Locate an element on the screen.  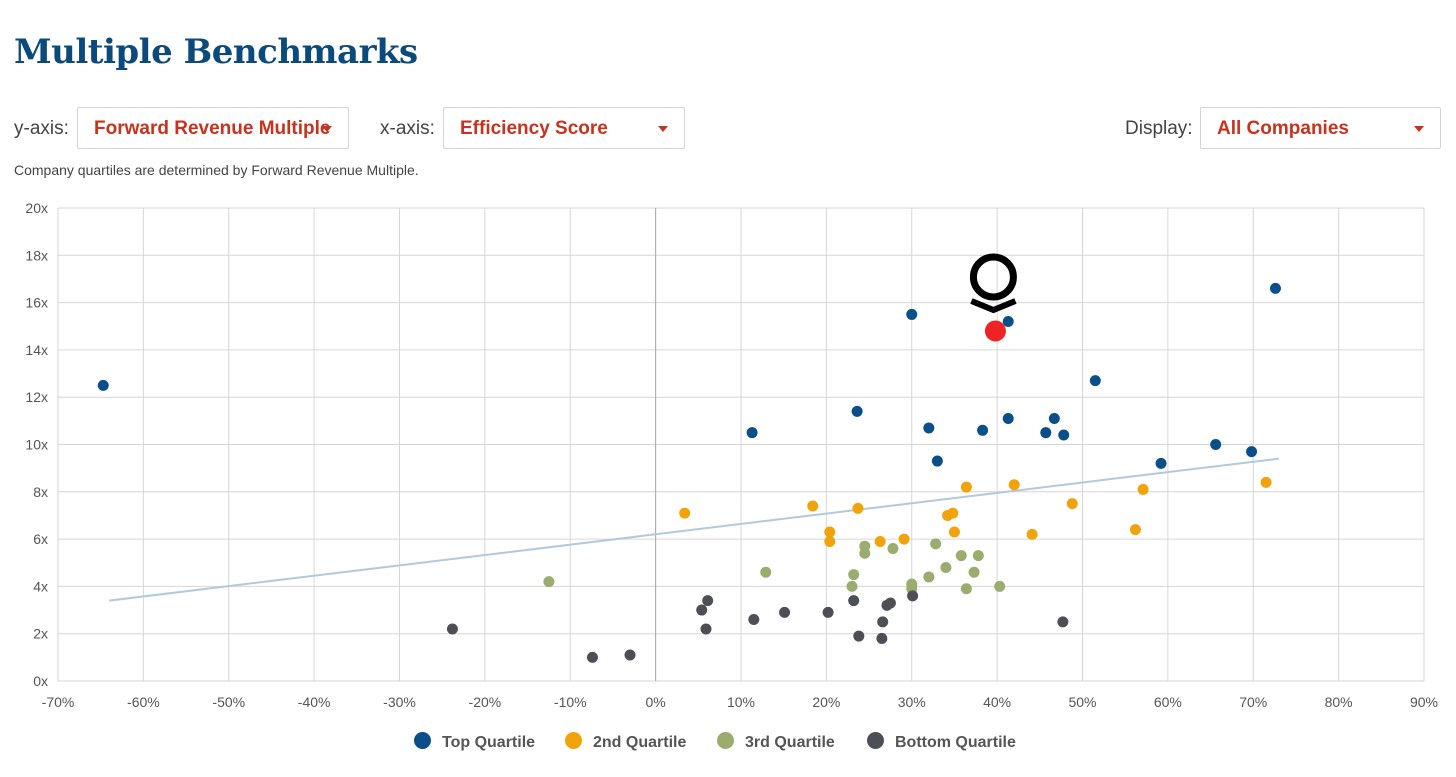
y-tick-label: 6x is located at coordinates (40, 539).